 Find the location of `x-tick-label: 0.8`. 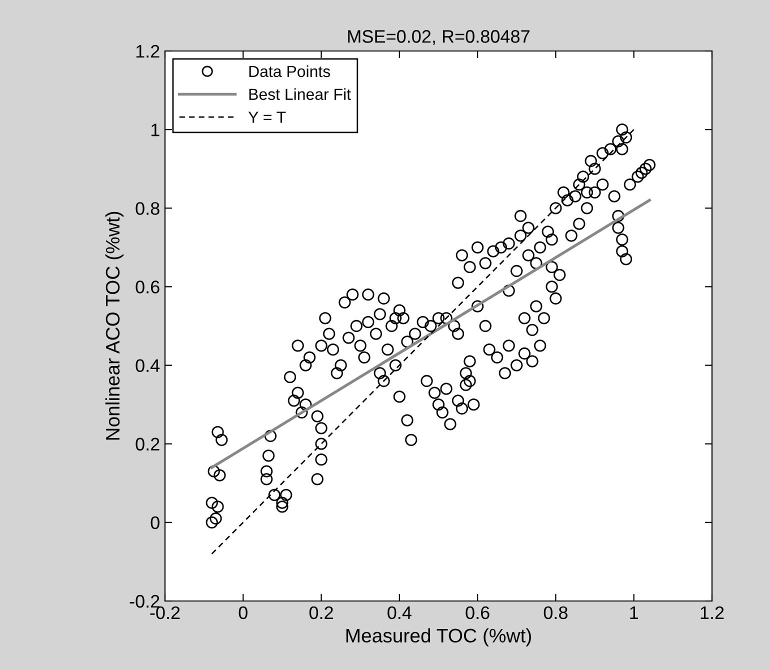

x-tick-label: 0.8 is located at coordinates (556, 613).